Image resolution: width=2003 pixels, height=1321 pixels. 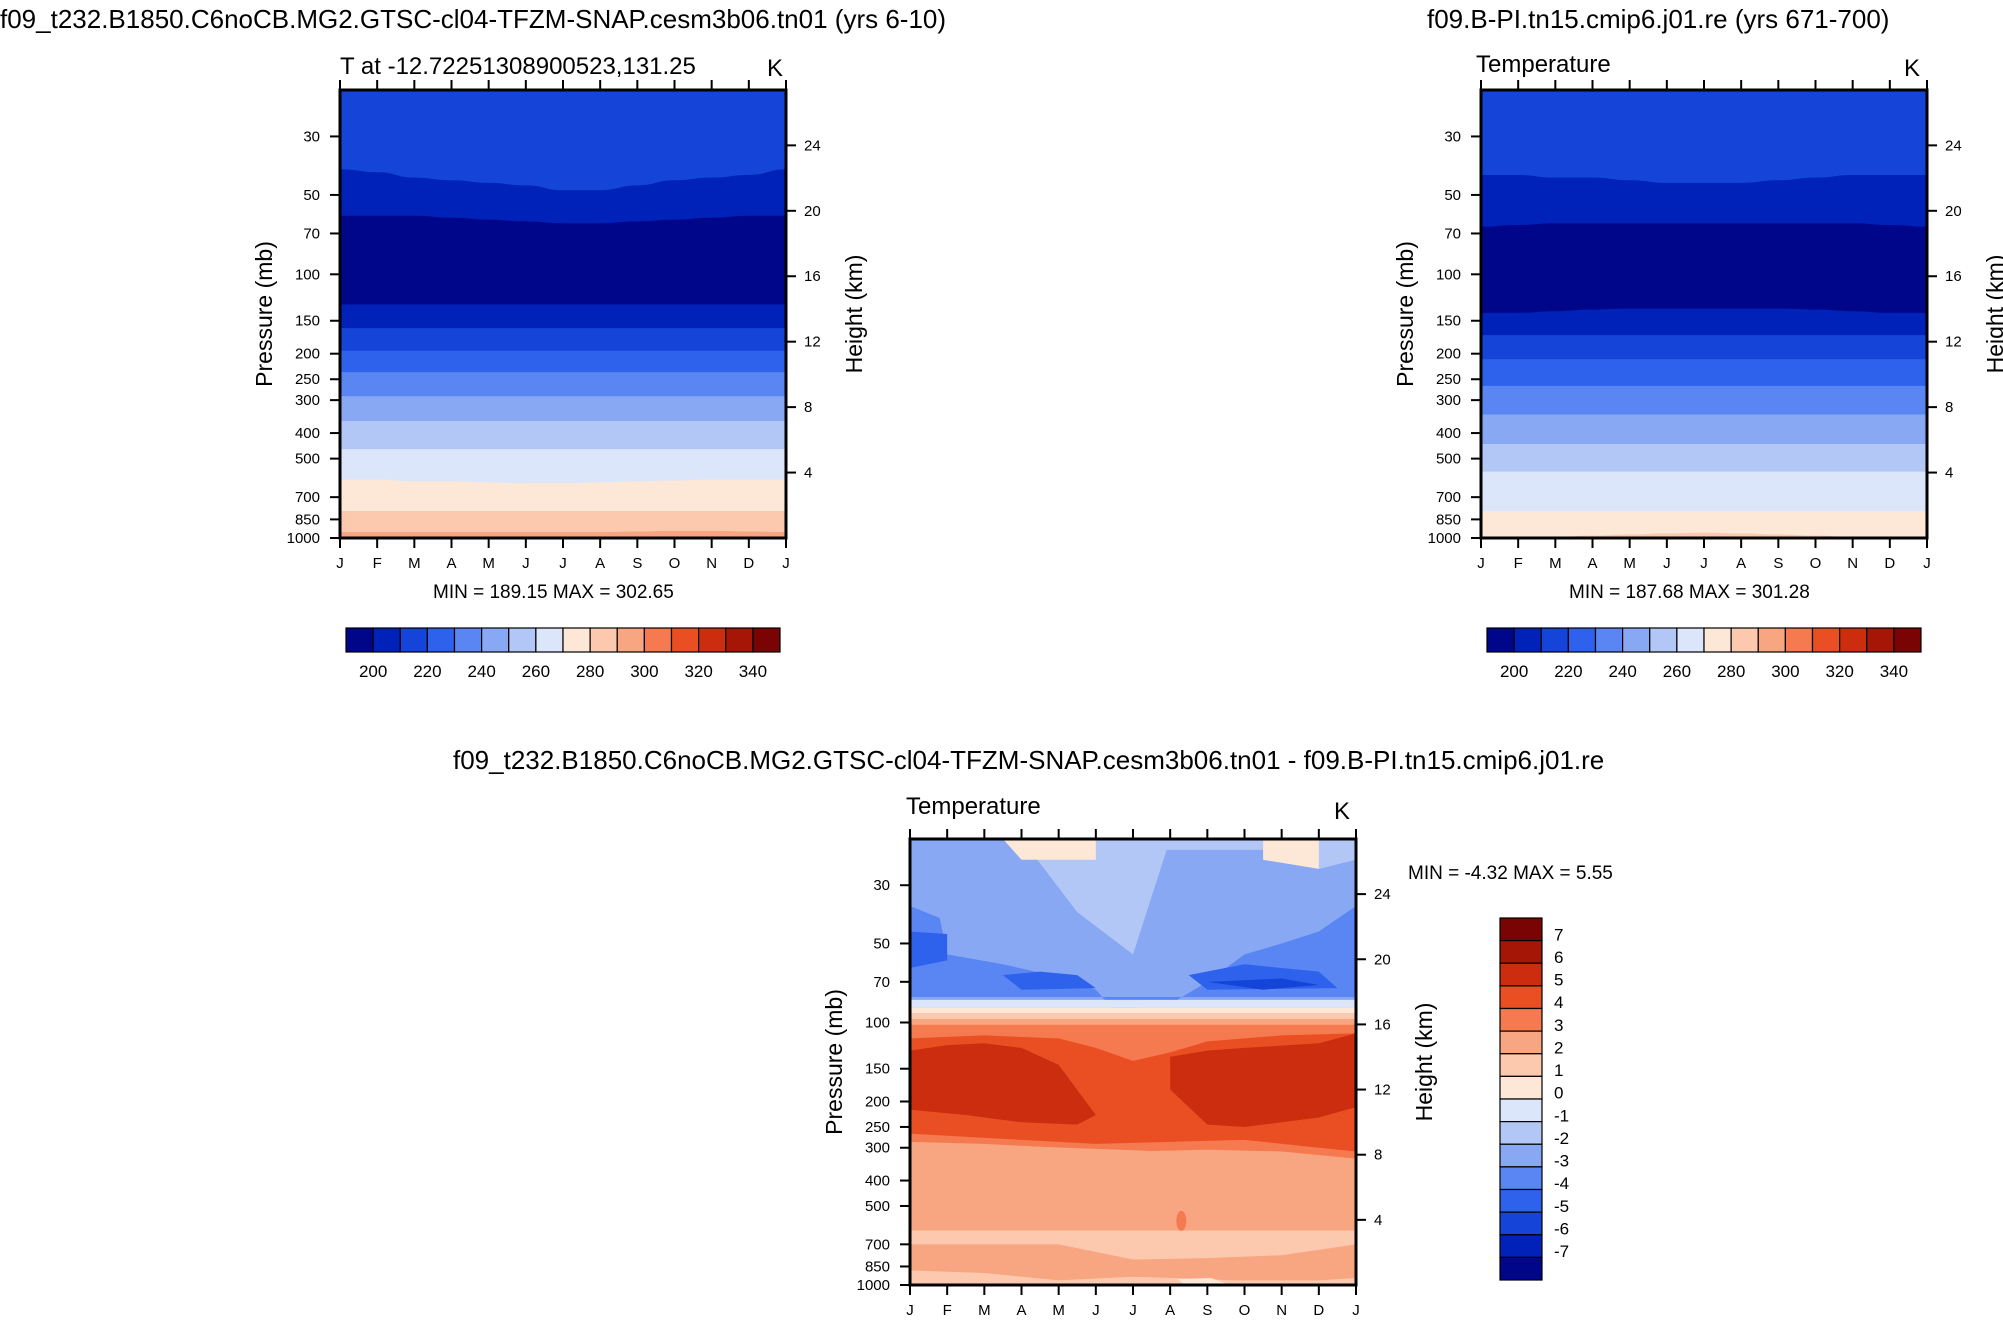 What do you see at coordinates (675, 563) in the screenshot?
I see `month-tick-label: O` at bounding box center [675, 563].